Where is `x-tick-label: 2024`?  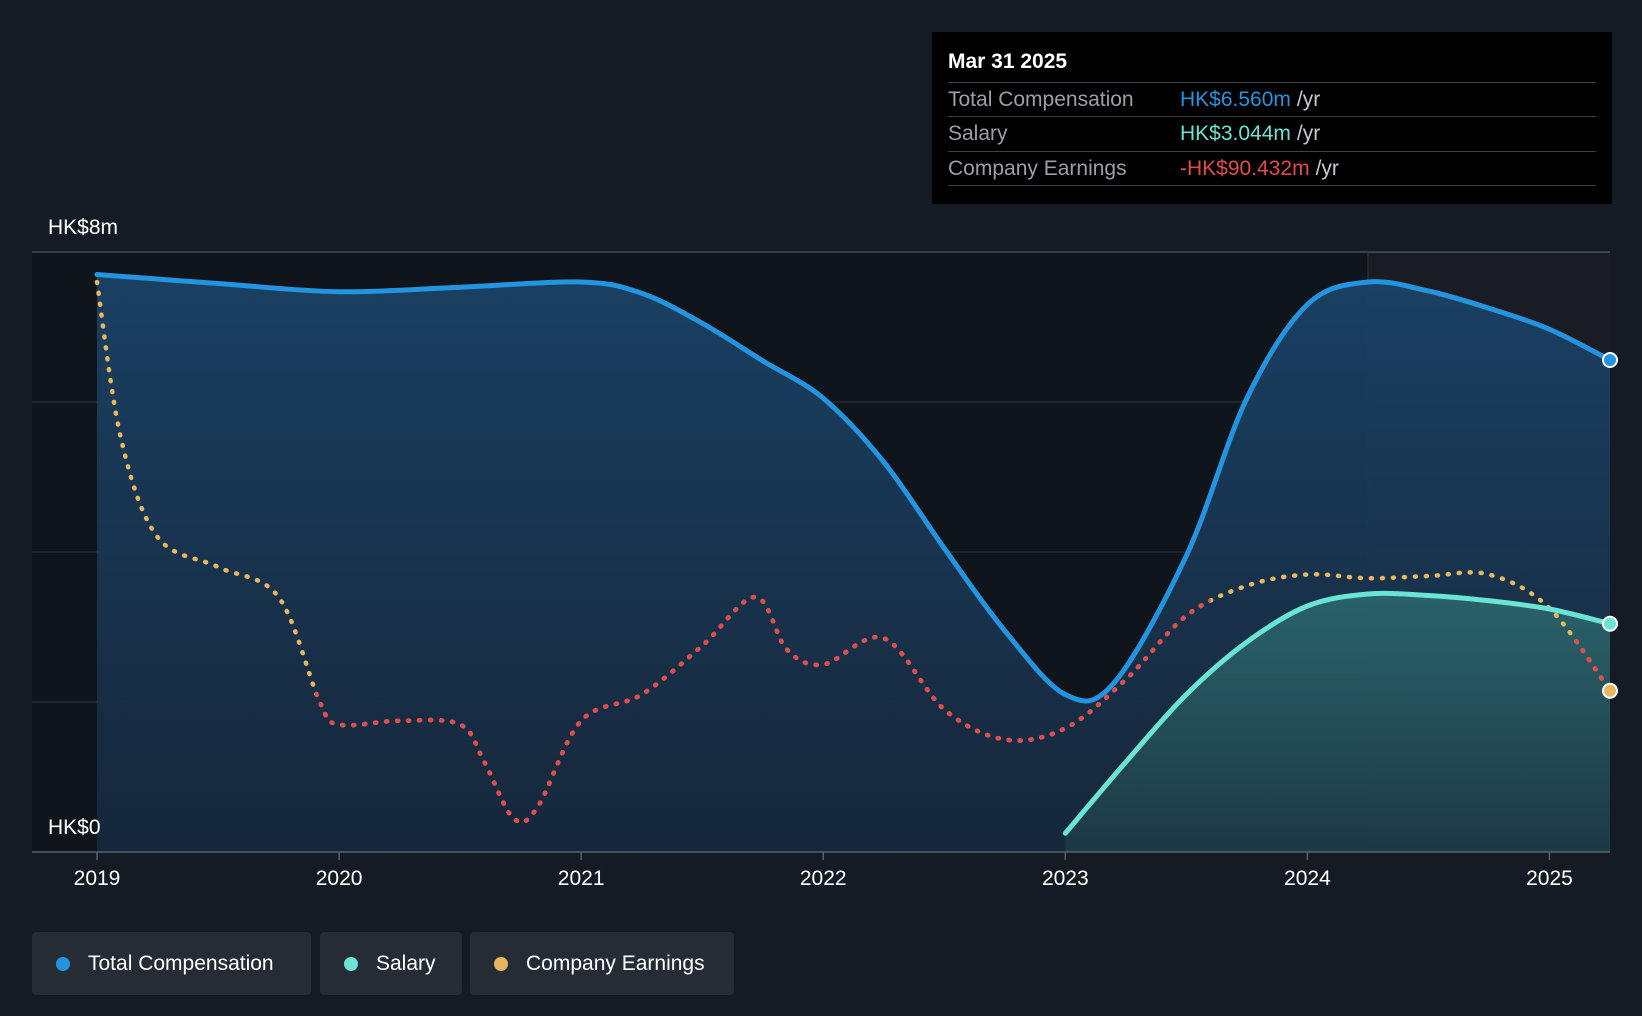 x-tick-label: 2024 is located at coordinates (1307, 878).